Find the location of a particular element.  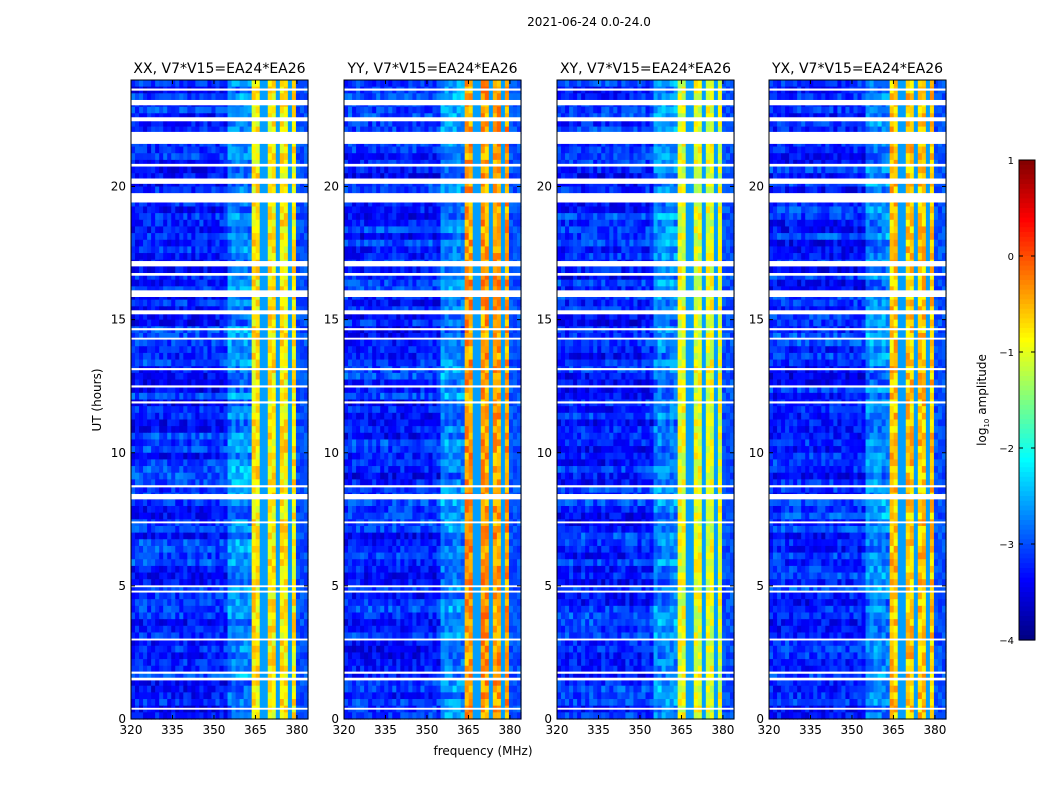

y-tick-label: 10 is located at coordinates (118, 453).